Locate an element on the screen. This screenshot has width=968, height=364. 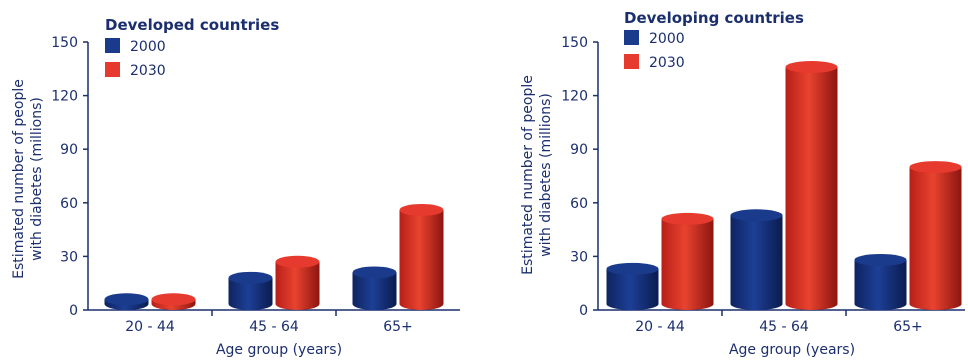
chart-title: Developing countries is located at coordinates (714, 18).